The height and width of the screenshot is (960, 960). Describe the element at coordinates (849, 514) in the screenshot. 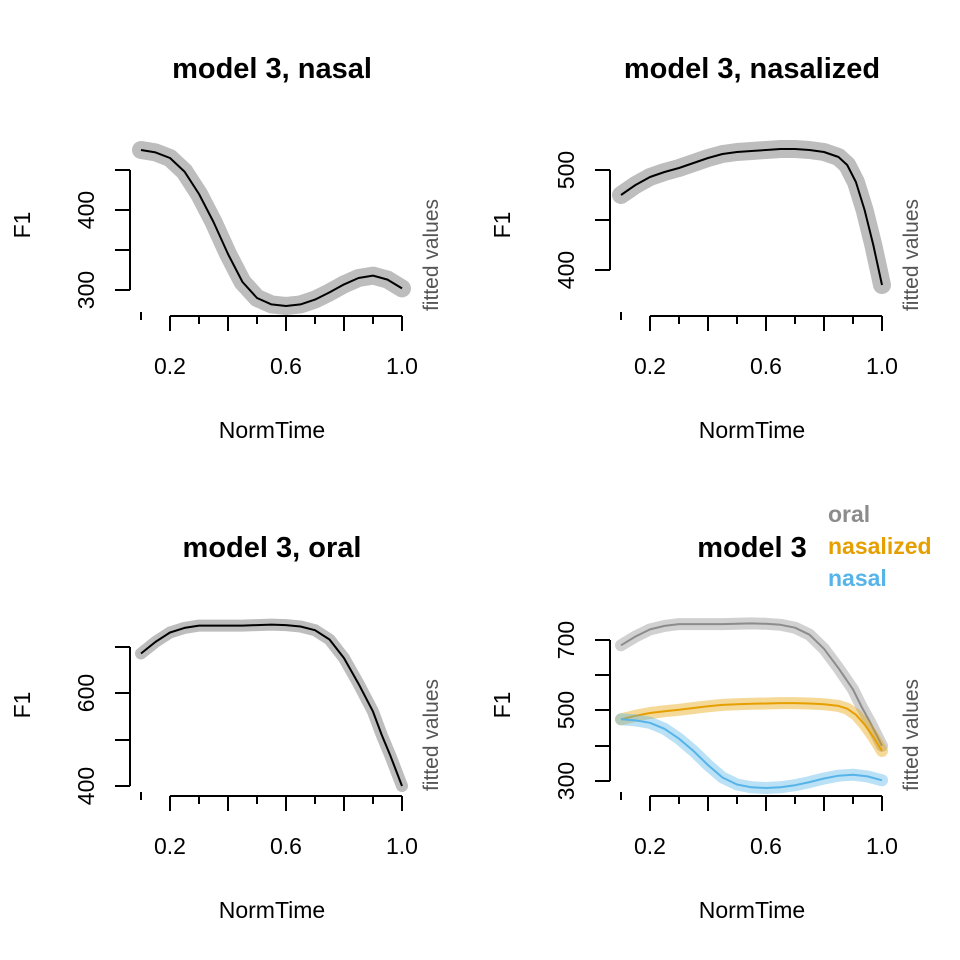

I see `legend-item-oral: oral` at that location.